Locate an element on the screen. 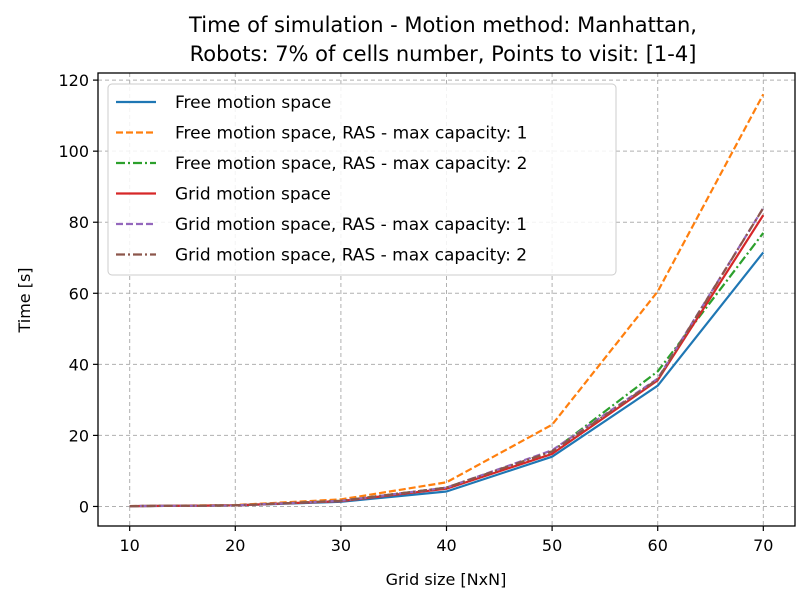 The height and width of the screenshot is (605, 810). legend-label: Free motion space is located at coordinates (253, 103).